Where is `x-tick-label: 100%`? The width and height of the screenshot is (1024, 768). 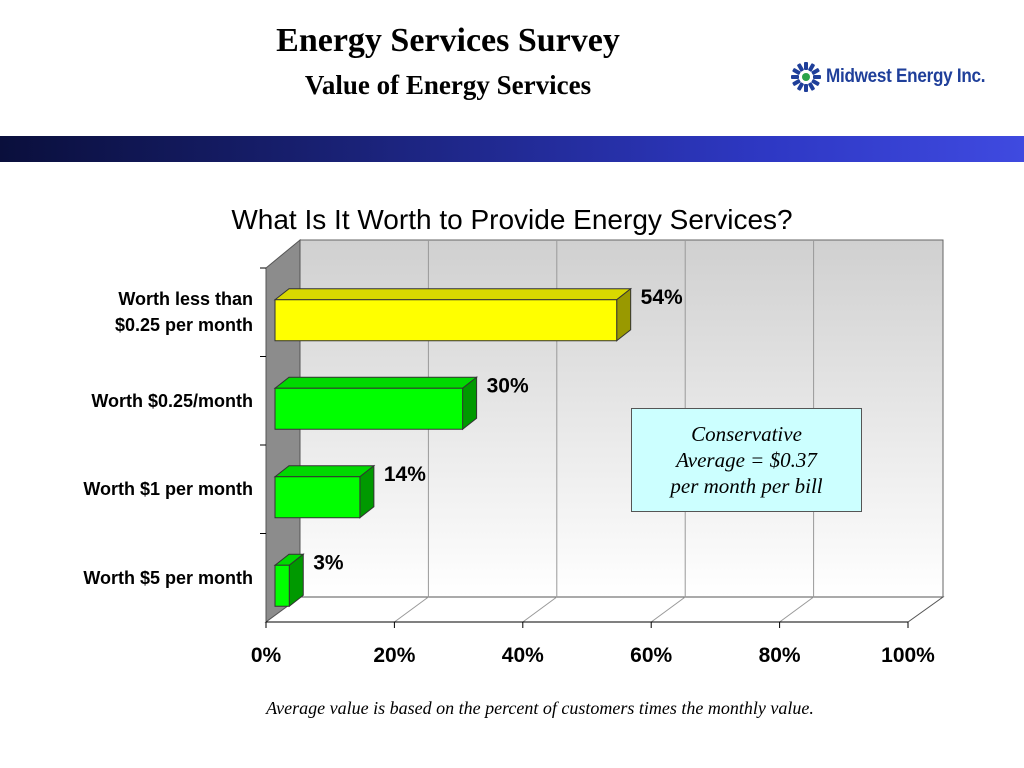 x-tick-label: 100% is located at coordinates (908, 655).